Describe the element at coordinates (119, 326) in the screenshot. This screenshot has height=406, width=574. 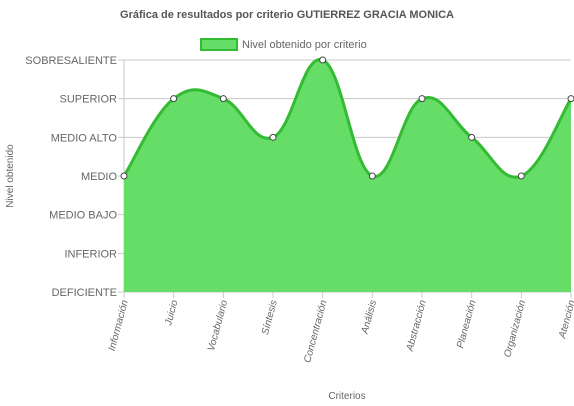
I see `x-tick-label: Información` at that location.